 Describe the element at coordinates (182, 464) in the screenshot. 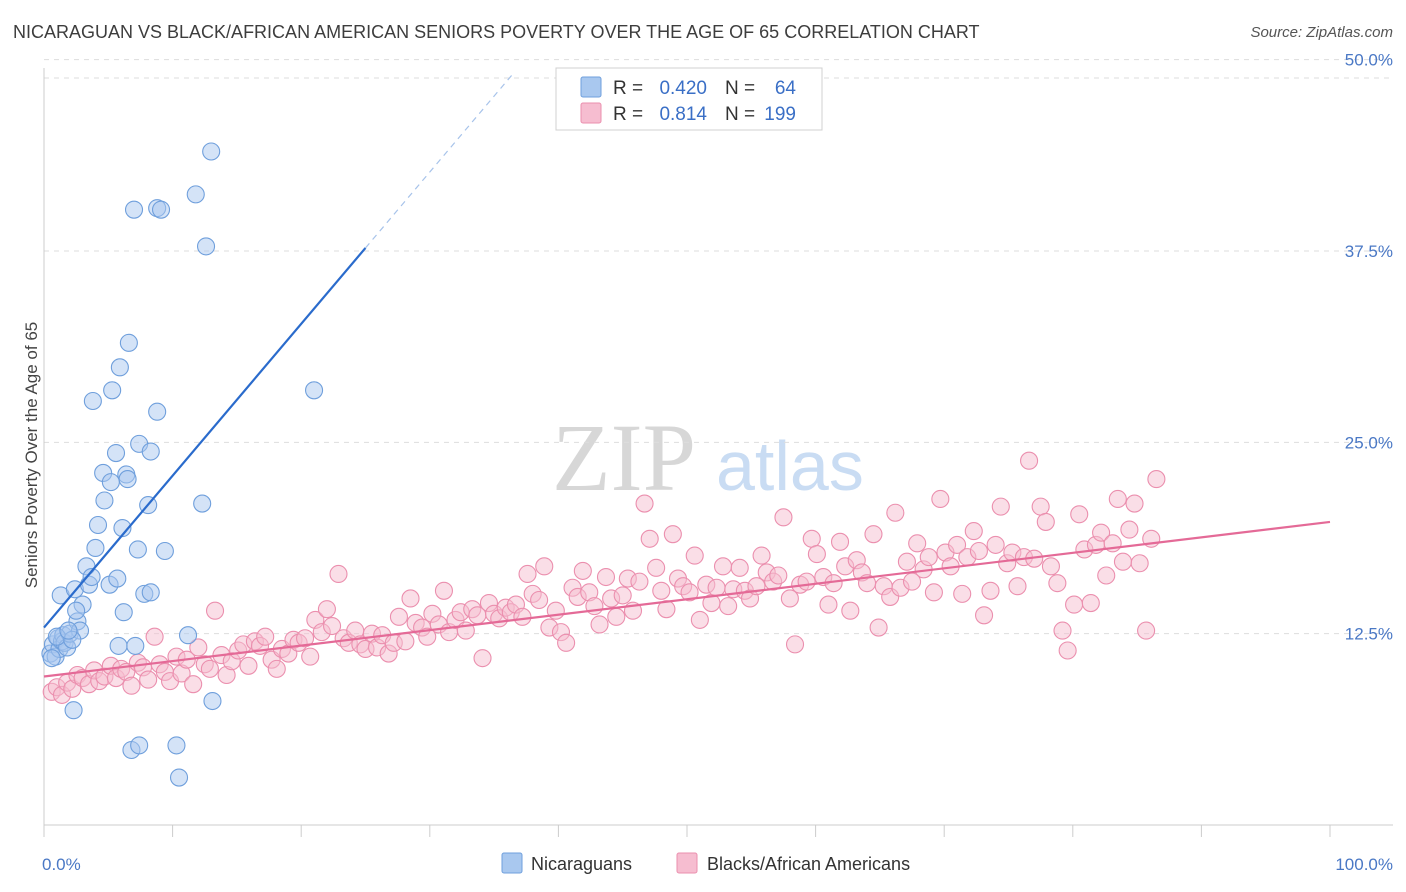

I see `series-nicaraguans` at that location.